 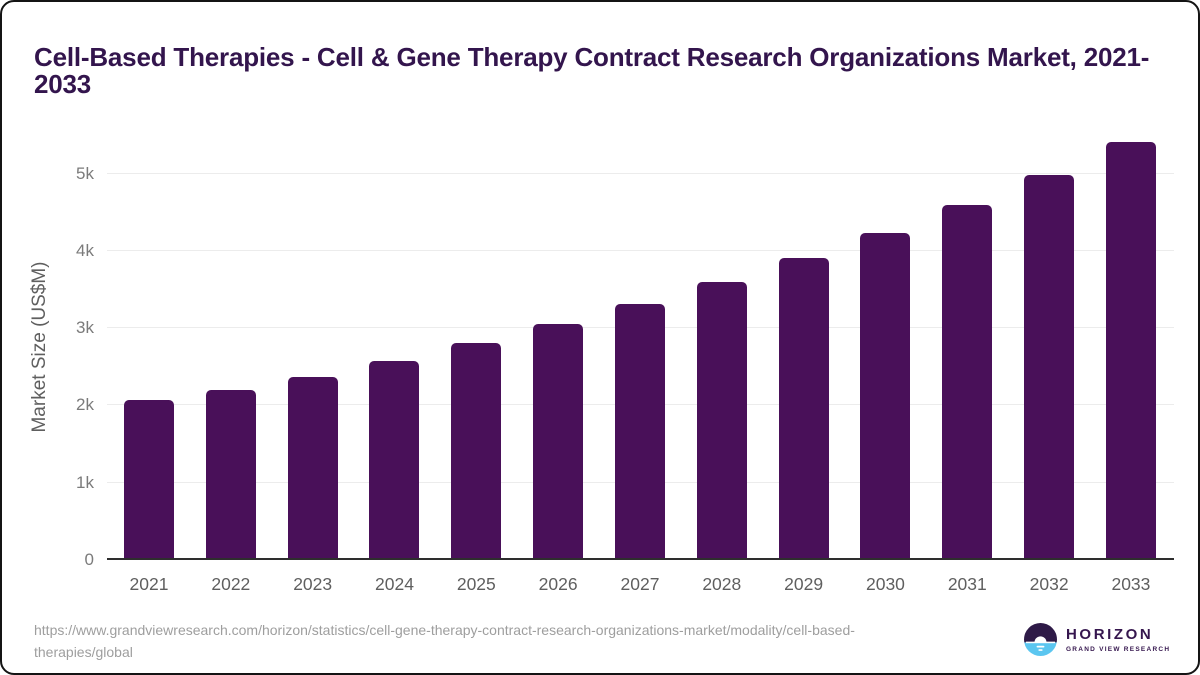 I want to click on bar-2024, so click(x=394, y=459).